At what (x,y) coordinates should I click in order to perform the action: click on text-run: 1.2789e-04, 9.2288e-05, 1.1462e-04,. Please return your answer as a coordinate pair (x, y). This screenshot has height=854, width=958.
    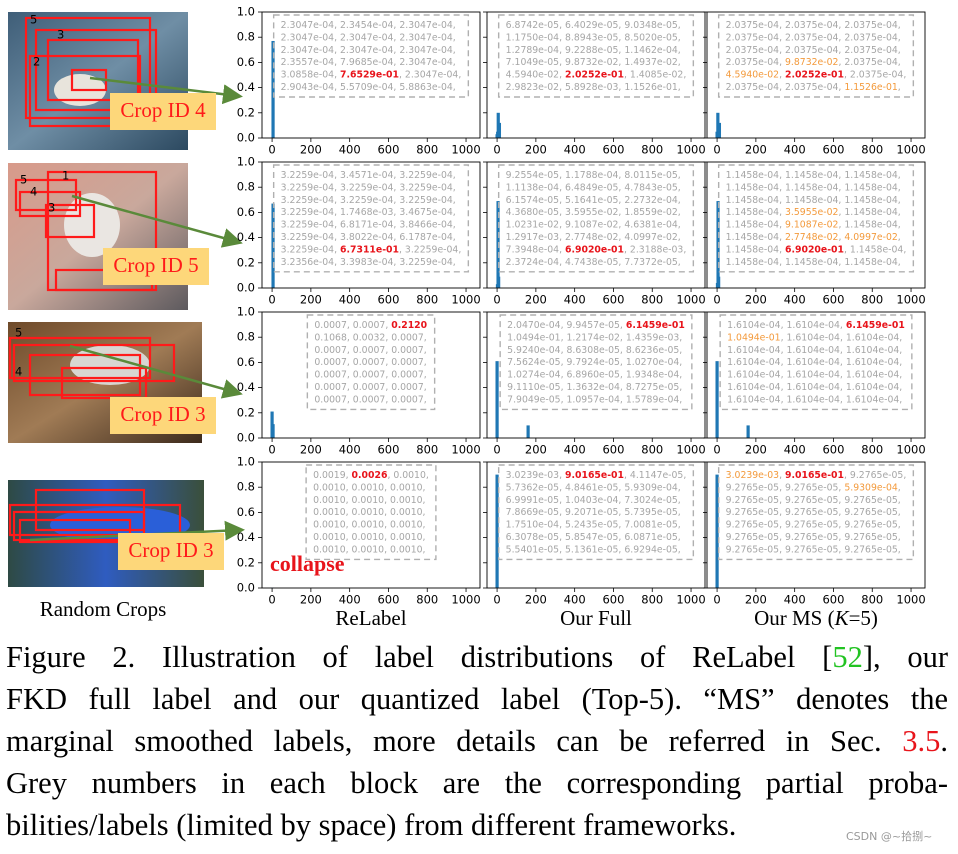
    Looking at the image, I should click on (593, 49).